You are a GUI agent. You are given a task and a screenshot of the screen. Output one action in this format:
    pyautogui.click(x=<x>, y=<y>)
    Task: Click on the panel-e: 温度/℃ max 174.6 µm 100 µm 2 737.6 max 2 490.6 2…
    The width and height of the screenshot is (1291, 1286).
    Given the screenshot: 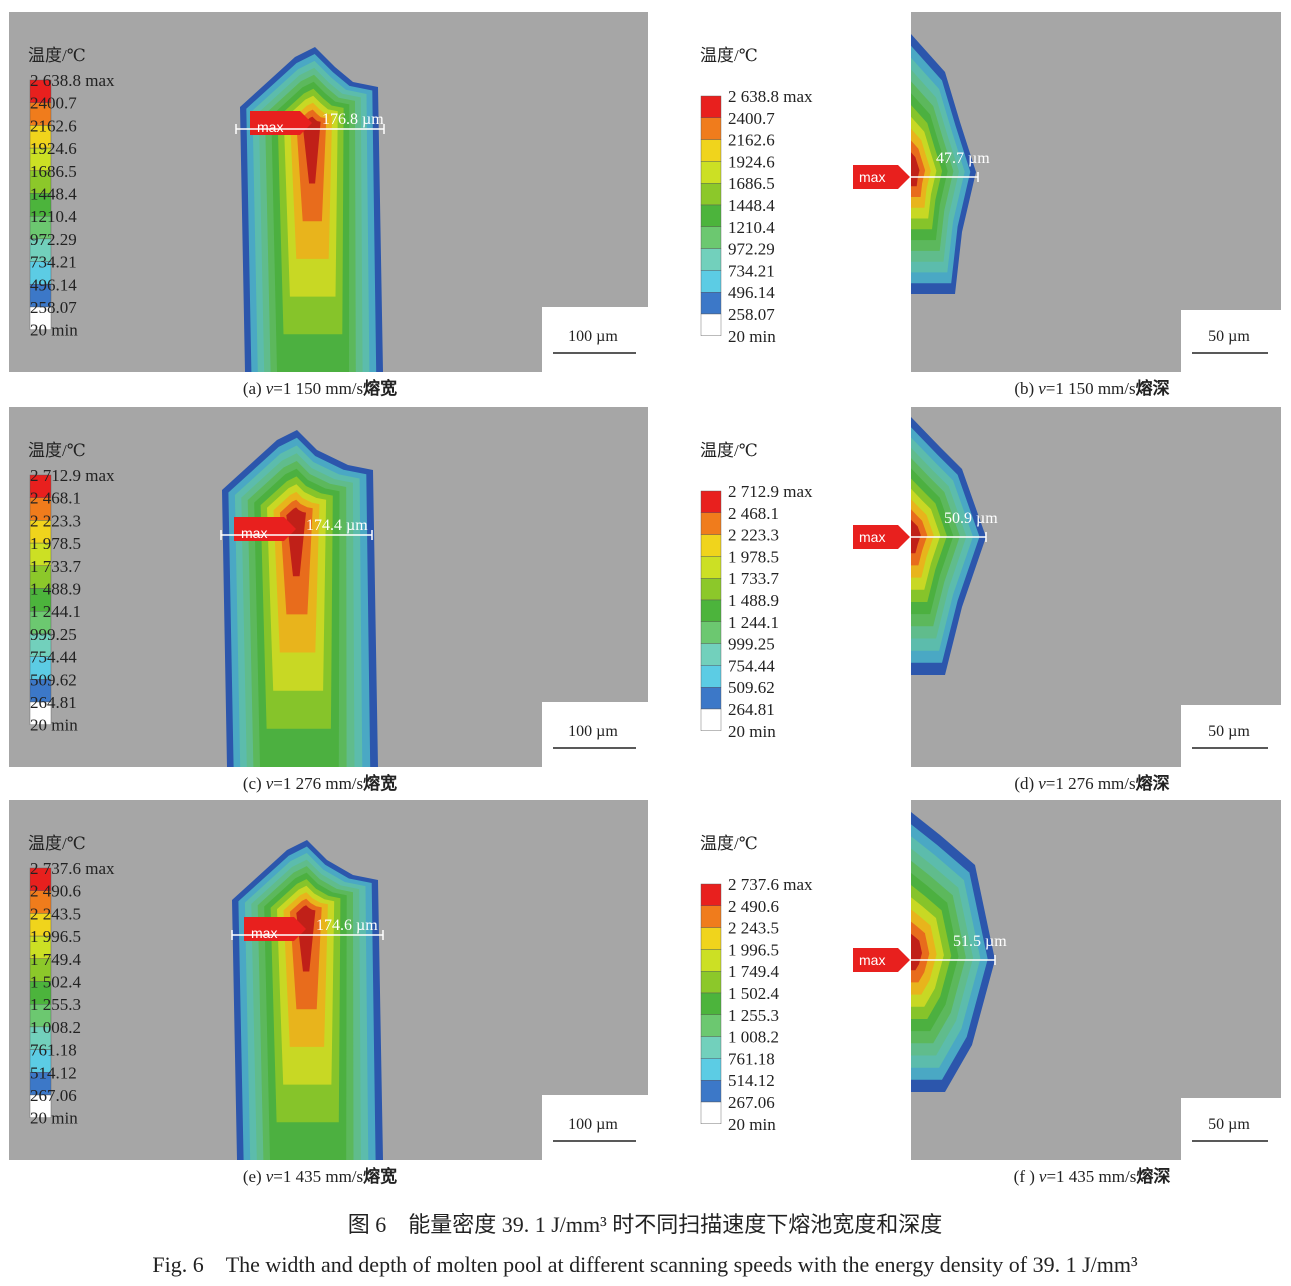 What is the action you would take?
    pyautogui.click(x=328, y=993)
    